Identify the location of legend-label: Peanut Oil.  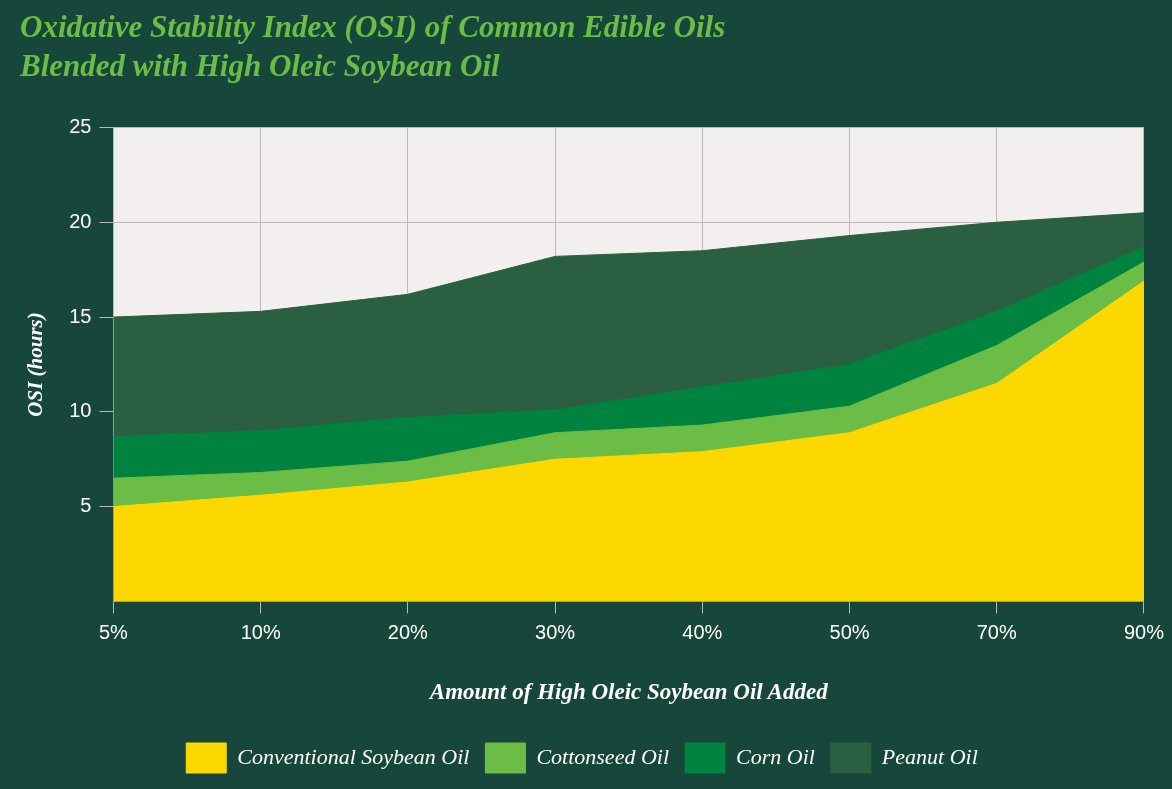
(929, 756).